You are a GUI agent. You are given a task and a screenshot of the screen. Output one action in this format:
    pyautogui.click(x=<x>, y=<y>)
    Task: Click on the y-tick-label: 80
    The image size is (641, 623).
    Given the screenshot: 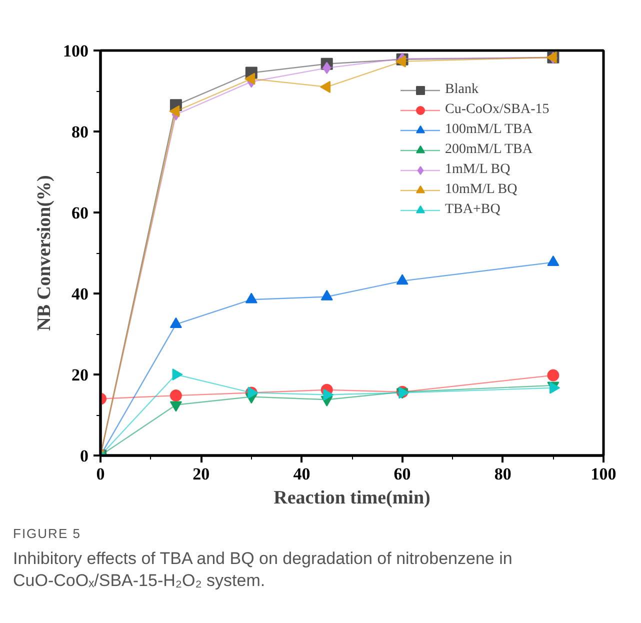 What is the action you would take?
    pyautogui.click(x=80, y=132)
    